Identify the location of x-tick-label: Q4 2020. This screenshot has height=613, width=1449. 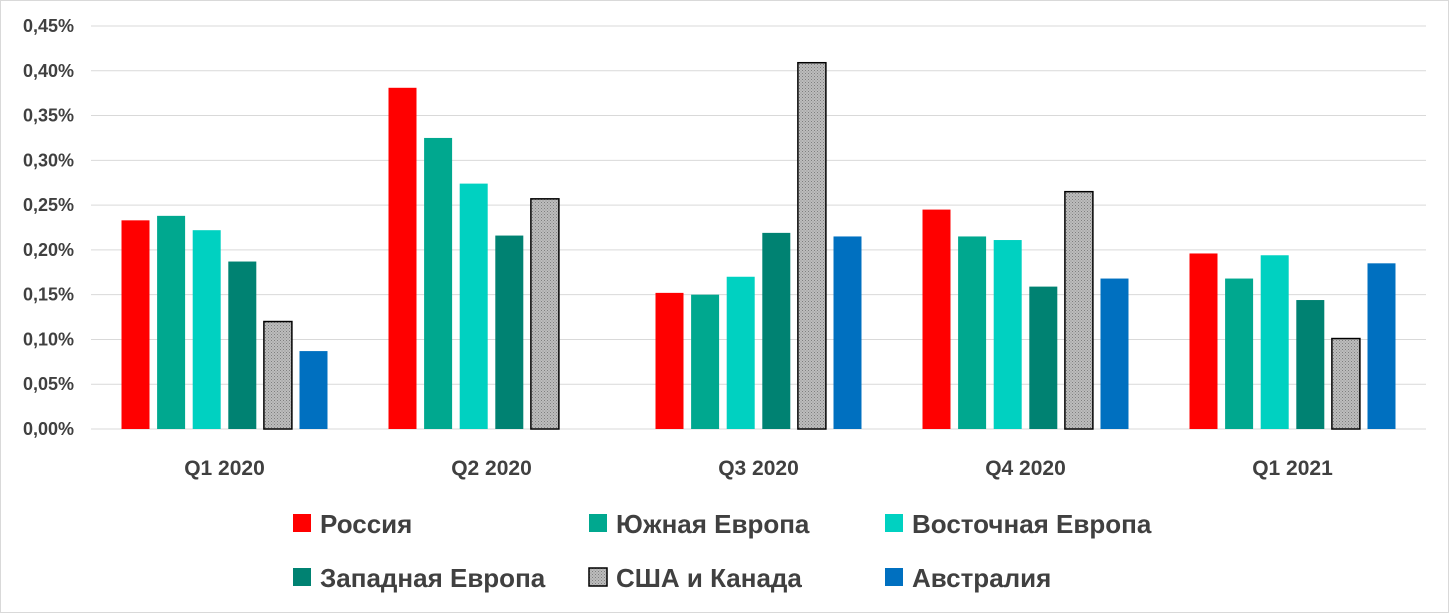
(1025, 468).